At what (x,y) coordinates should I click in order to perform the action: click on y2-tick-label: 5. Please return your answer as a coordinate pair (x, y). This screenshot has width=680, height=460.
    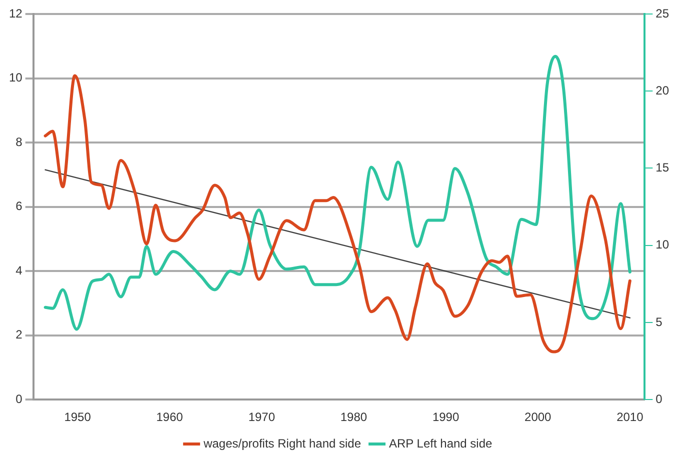
    Looking at the image, I should click on (659, 321).